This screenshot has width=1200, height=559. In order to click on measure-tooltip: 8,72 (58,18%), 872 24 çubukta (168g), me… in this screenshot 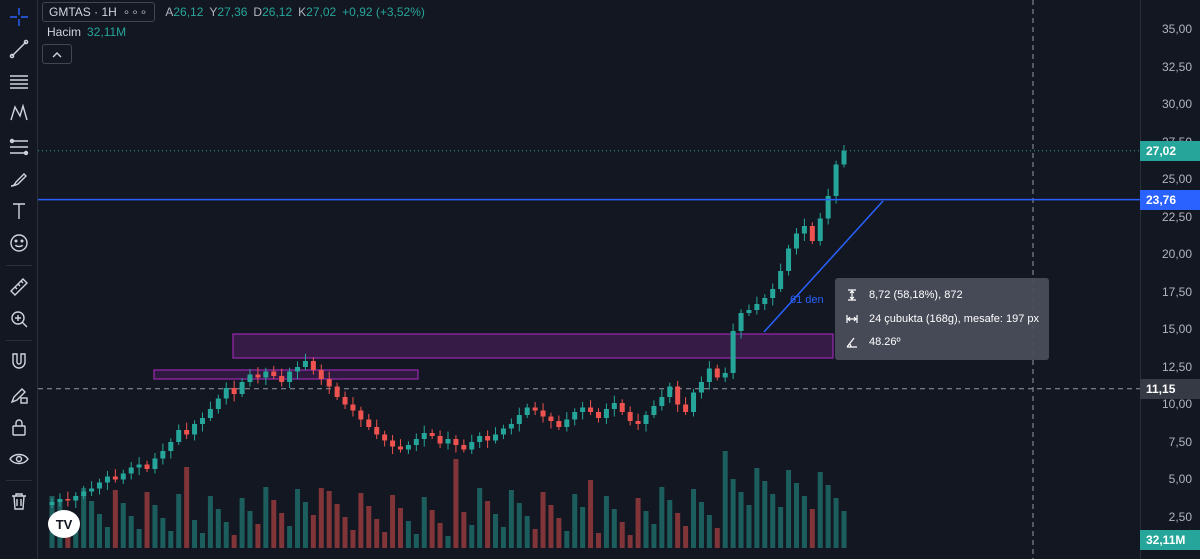, I will do `click(942, 319)`.